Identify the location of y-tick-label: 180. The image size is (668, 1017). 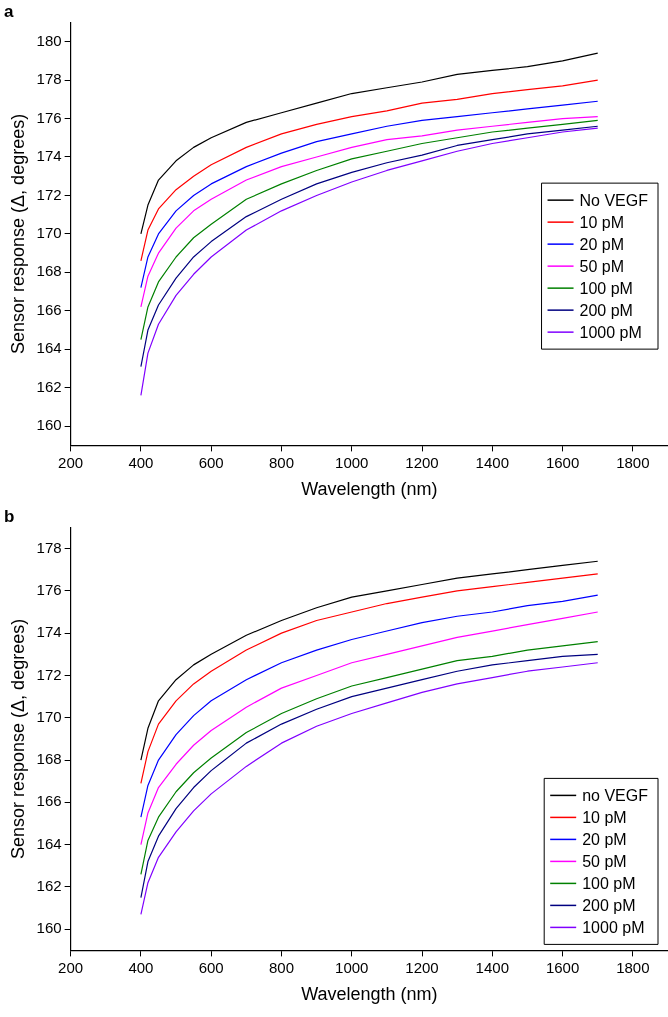
(49, 40).